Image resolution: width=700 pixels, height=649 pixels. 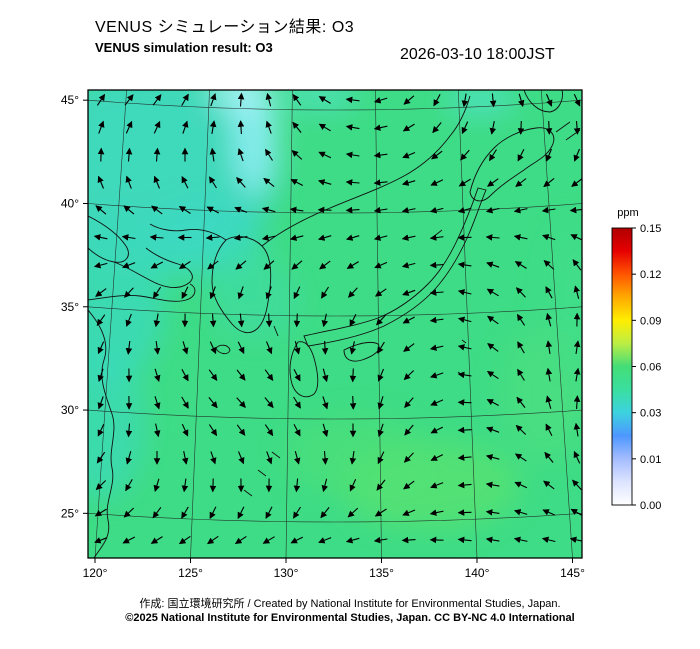 What do you see at coordinates (225, 27) in the screenshot?
I see `page-title-japanese: VENUS シミュレーション結果: O3` at bounding box center [225, 27].